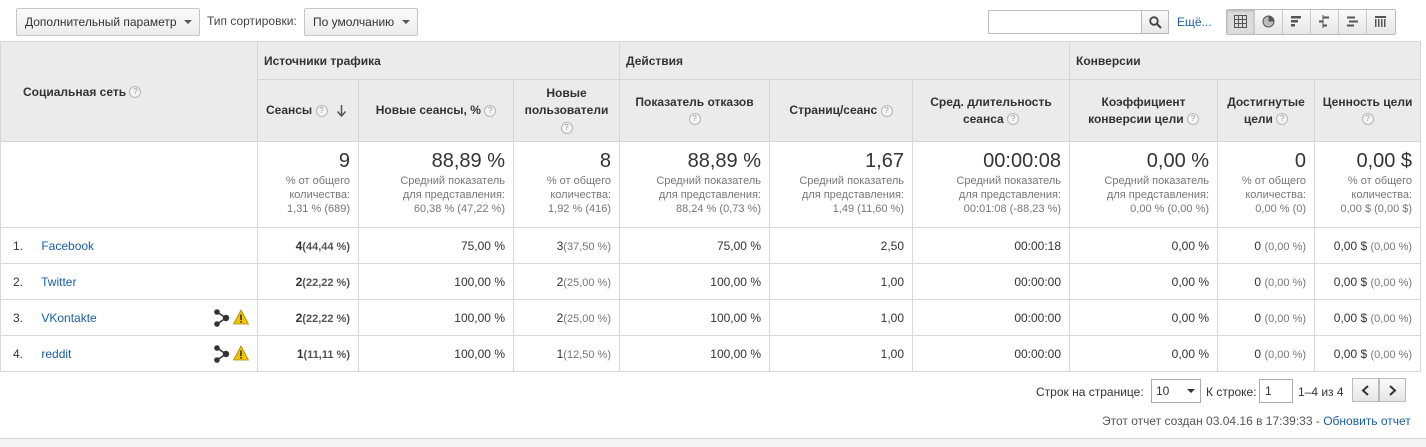 This screenshot has height=447, width=1426. Describe the element at coordinates (833, 110) in the screenshot. I see `metric-header-label: Страниц/сеанс` at that location.